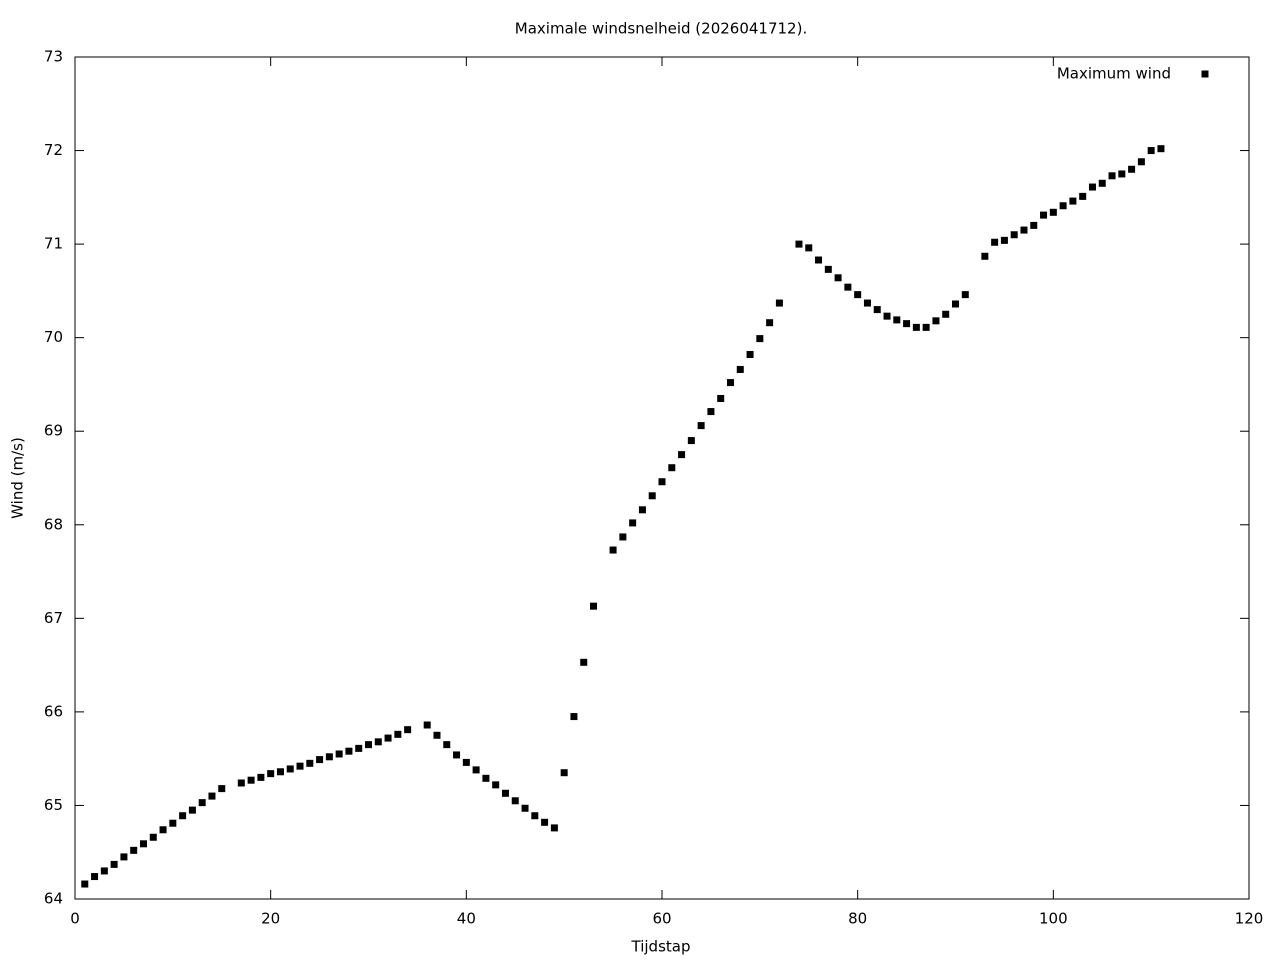 This screenshot has width=1280, height=960. I want to click on y-tick-label: 66, so click(53, 711).